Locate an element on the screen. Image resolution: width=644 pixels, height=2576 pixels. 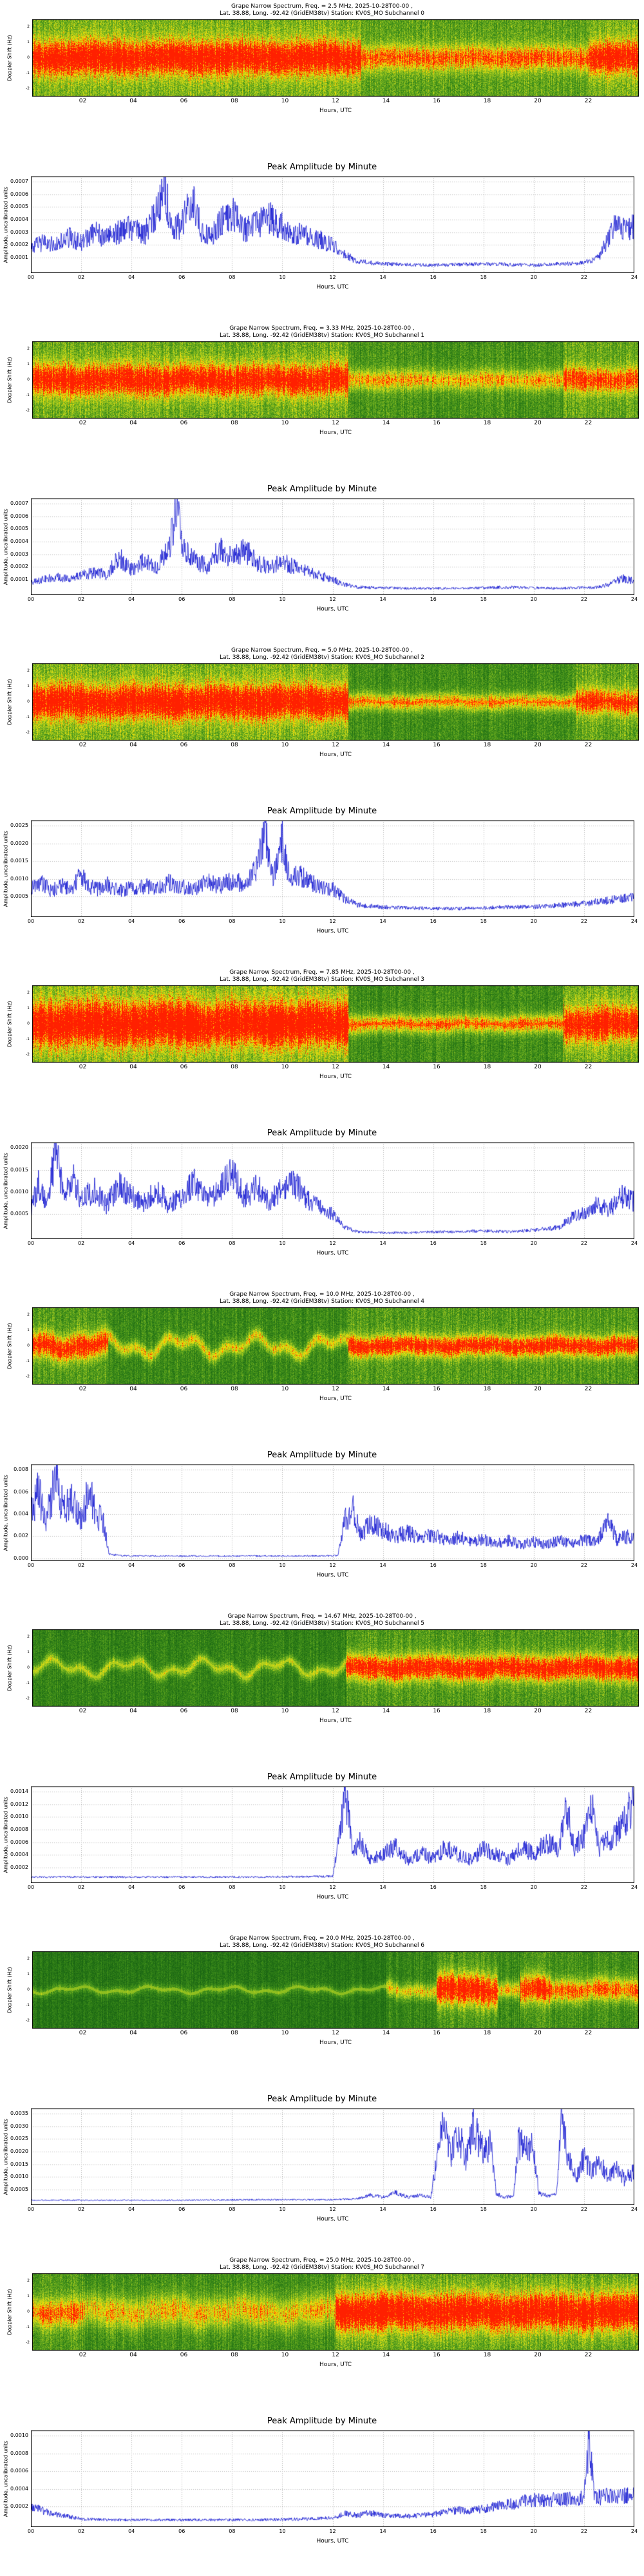
spectrogram-xtick-label: 06 is located at coordinates (184, 1389).